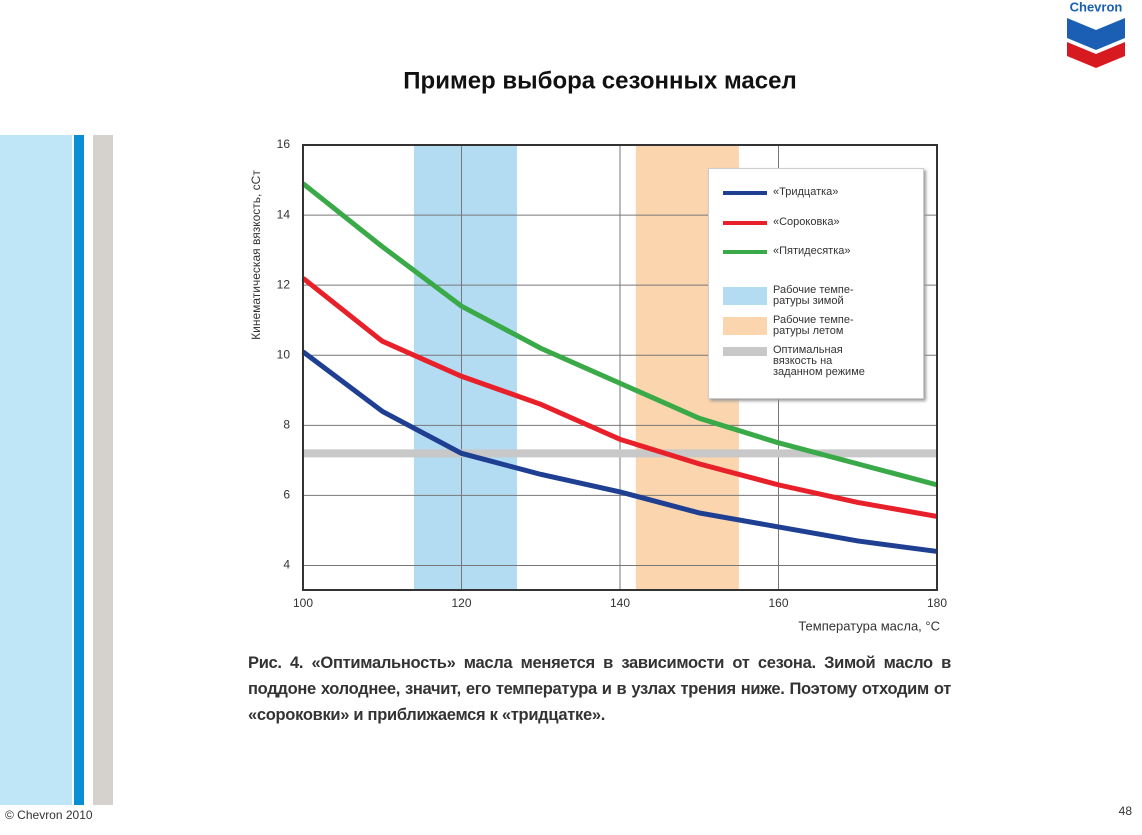 Image resolution: width=1142 pixels, height=835 pixels. I want to click on y-tick-label: 8, so click(286, 424).